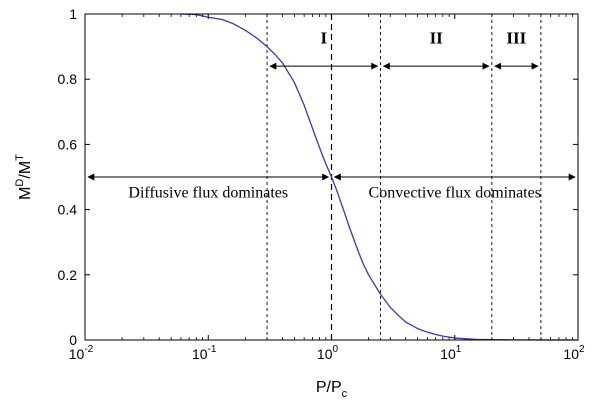  Describe the element at coordinates (20, 183) in the screenshot. I see `y-axis-title-sup1: D` at that location.